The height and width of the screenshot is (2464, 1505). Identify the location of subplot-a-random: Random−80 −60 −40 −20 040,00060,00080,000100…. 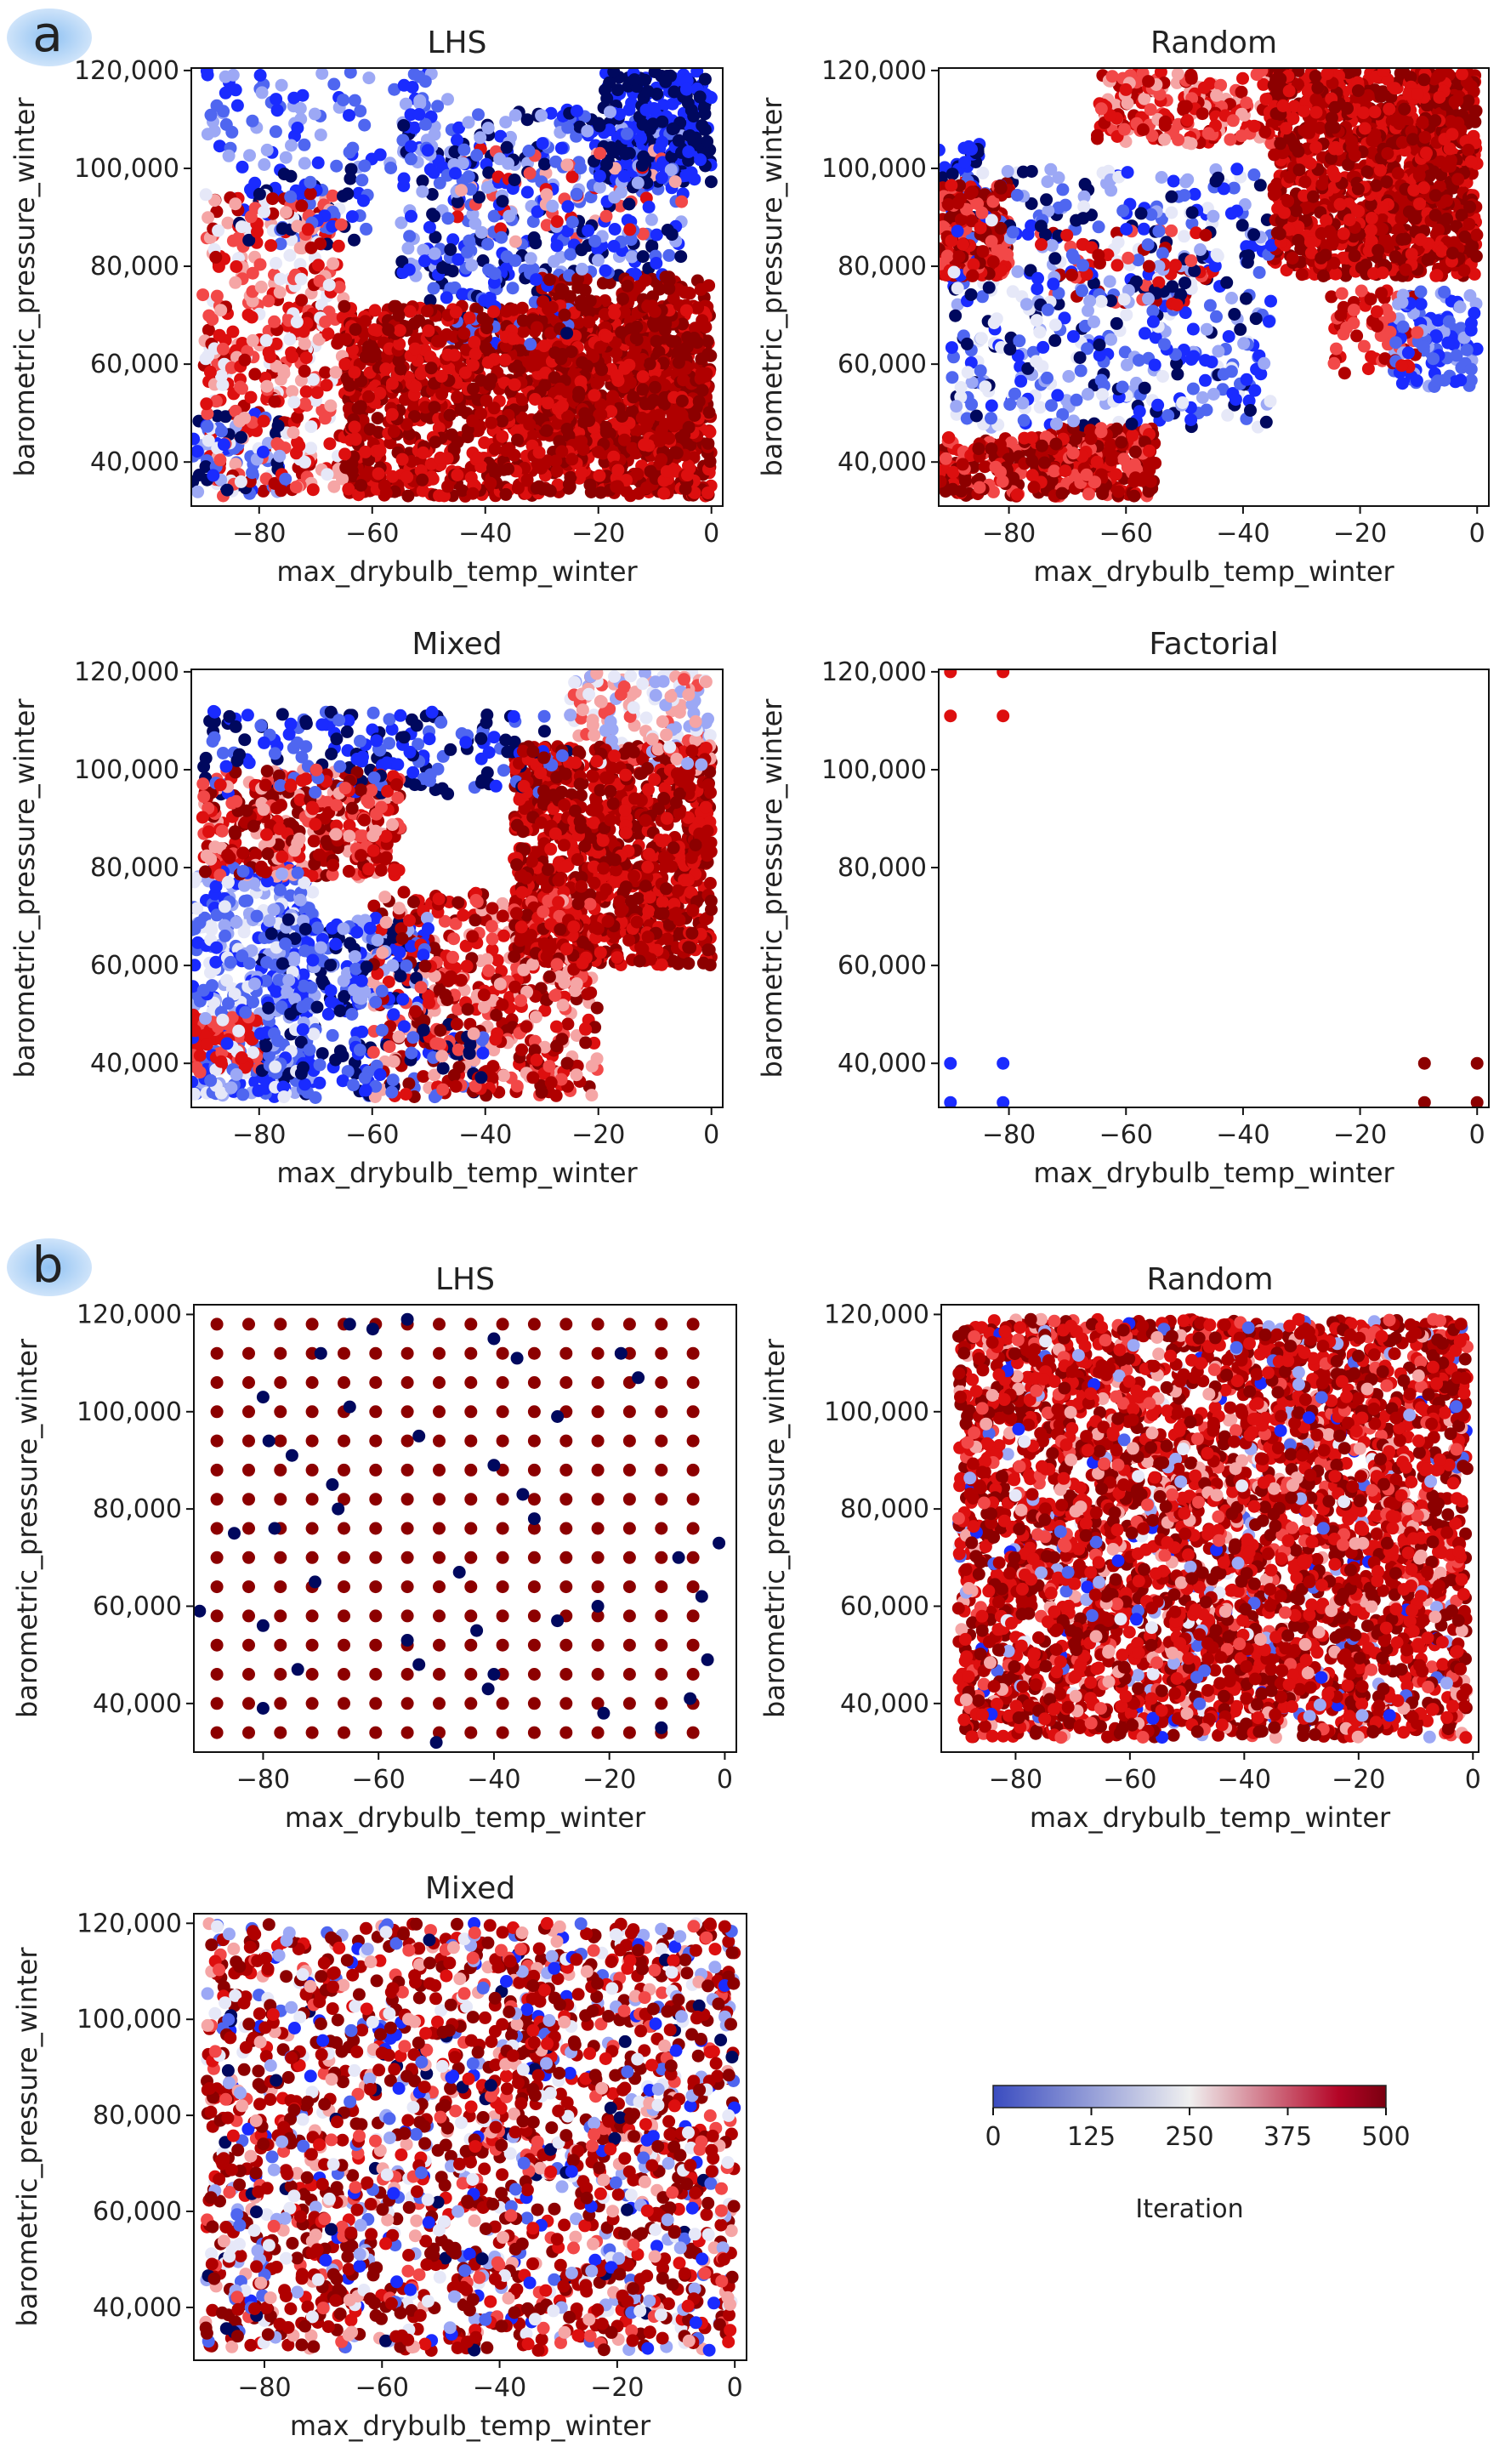
(1123, 307).